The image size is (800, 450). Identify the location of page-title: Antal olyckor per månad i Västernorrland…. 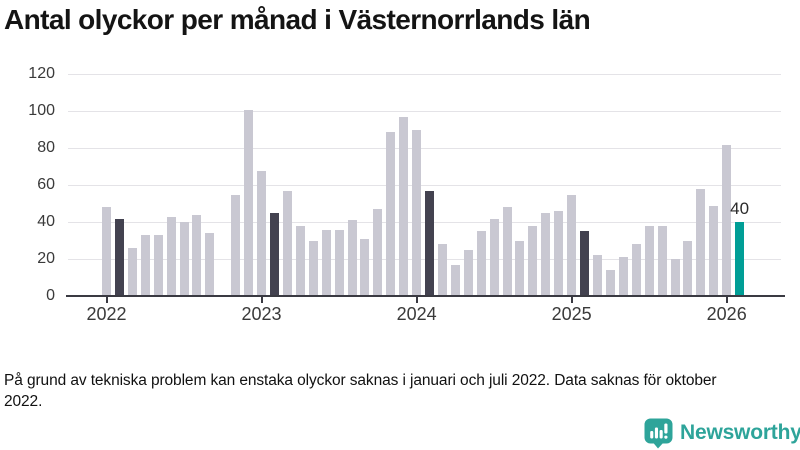
(297, 19).